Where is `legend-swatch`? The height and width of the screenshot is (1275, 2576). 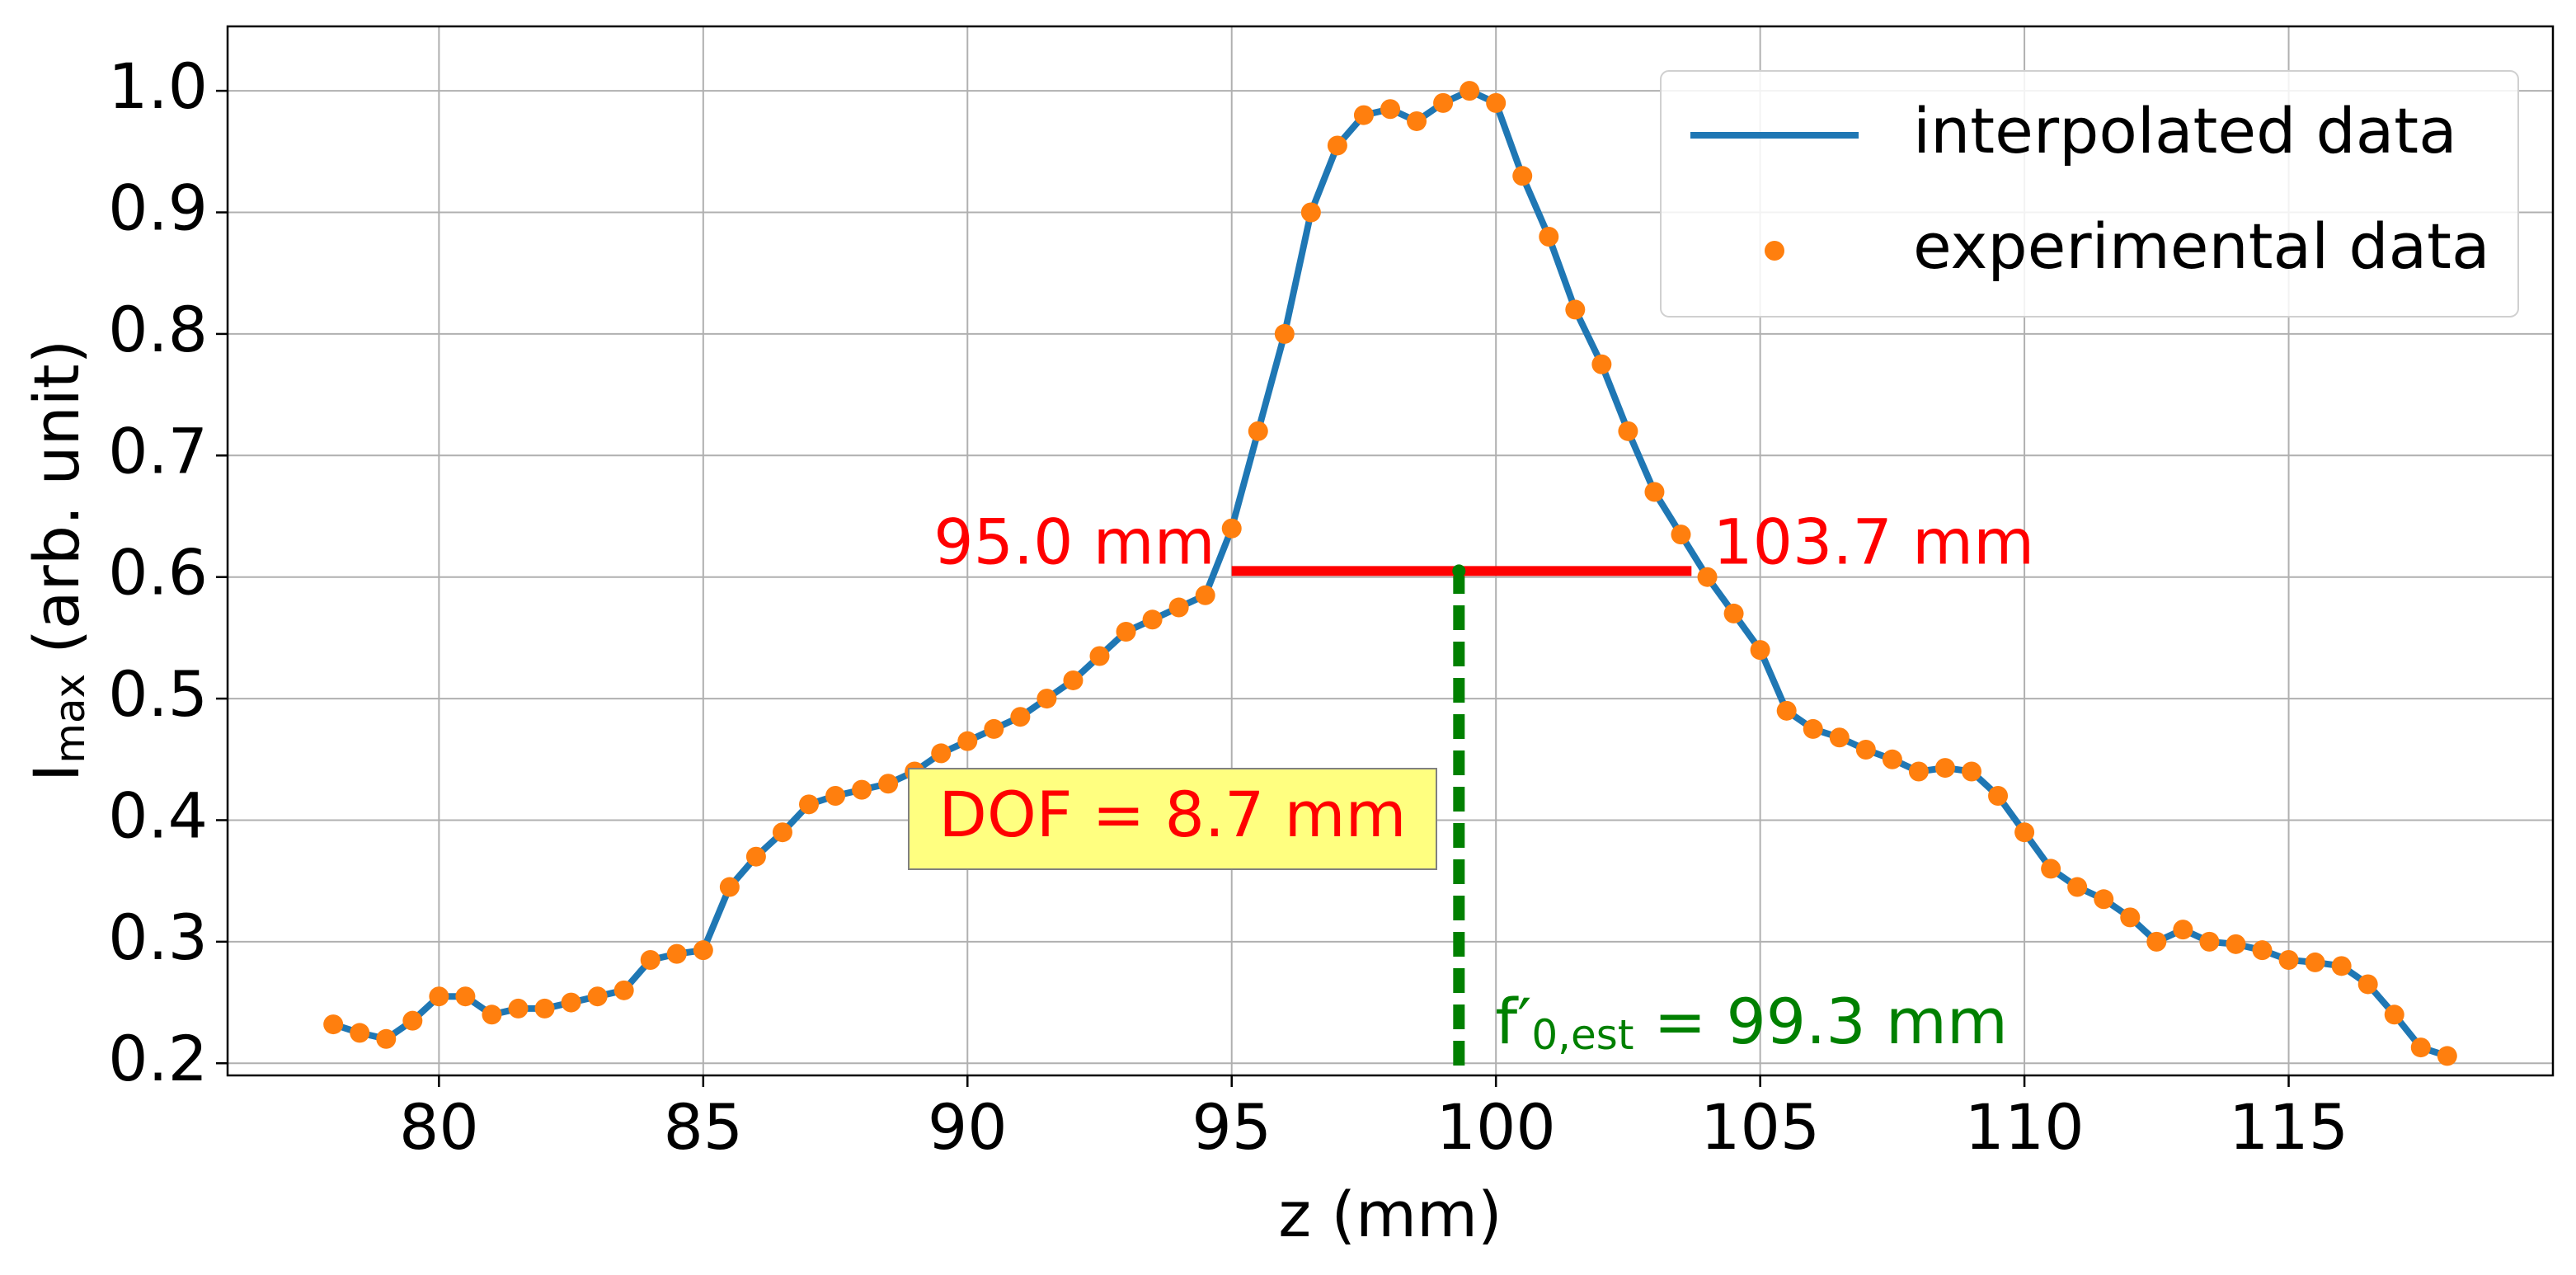 legend-swatch is located at coordinates (1774, 251).